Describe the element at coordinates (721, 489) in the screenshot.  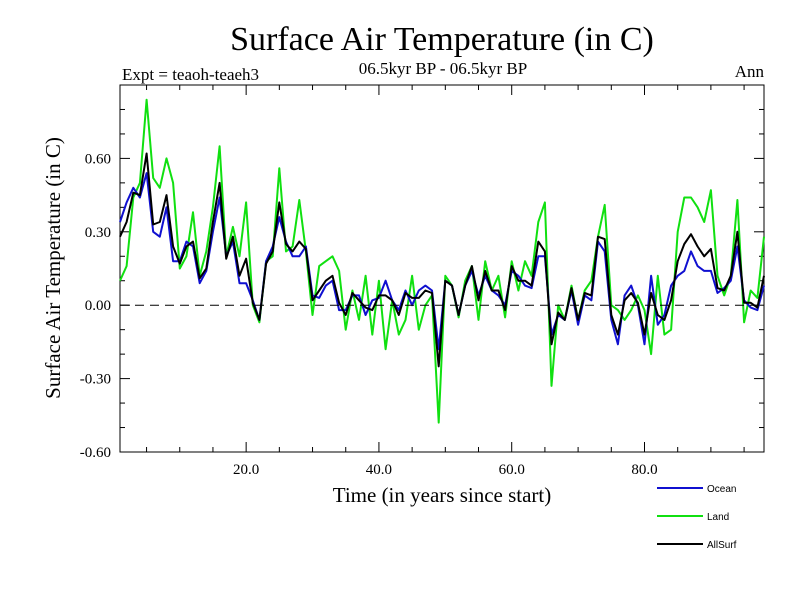
I see `legend-label-ocean: Ocean` at that location.